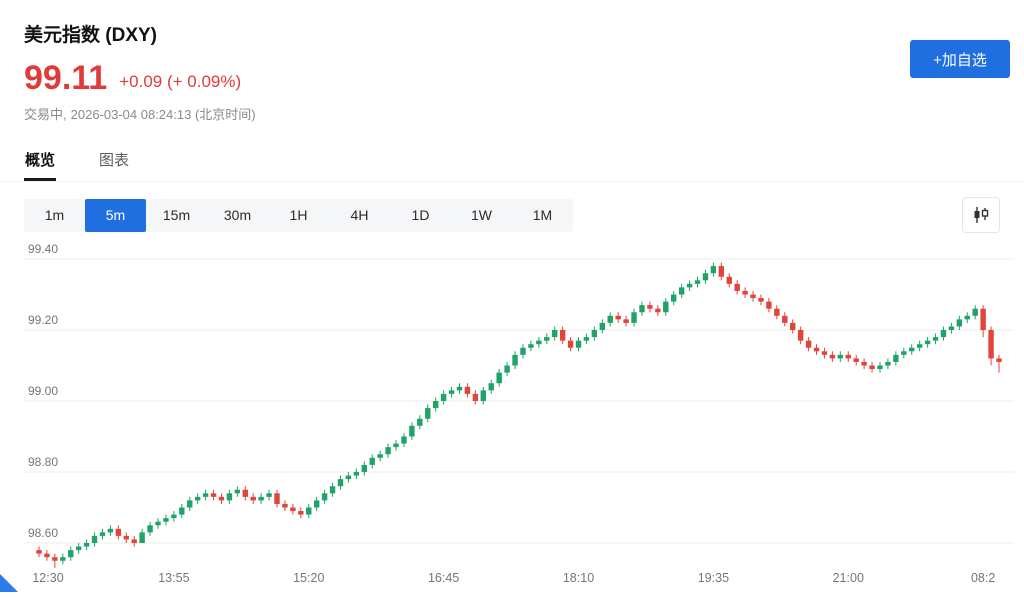 This screenshot has width=1024, height=600. I want to click on price-change: +0.09 (+ 0.09%), so click(180, 81).